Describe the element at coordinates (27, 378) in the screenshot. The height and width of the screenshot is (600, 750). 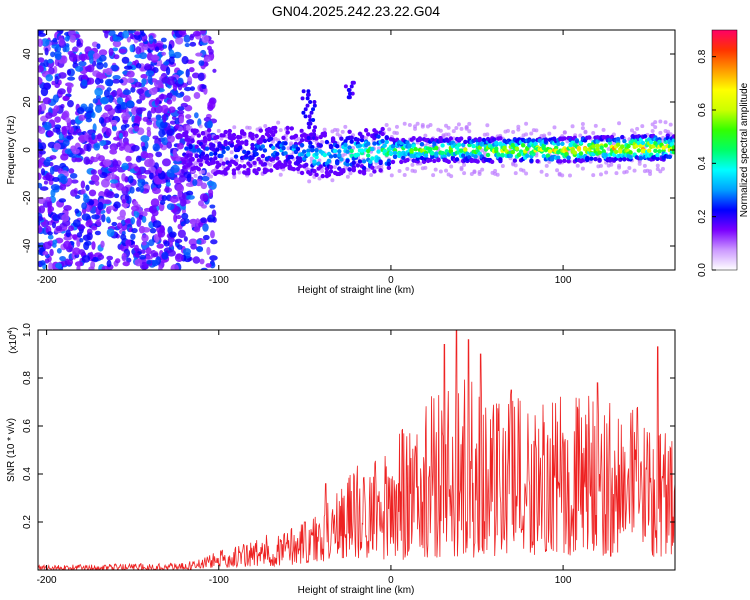
I see `snr-y-tick-label: 0.8` at that location.